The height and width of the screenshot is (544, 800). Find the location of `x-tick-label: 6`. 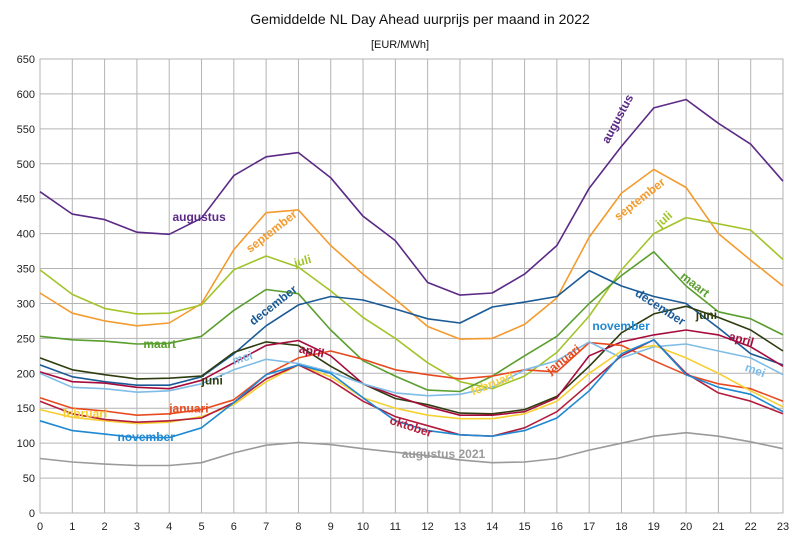

x-tick-label: 6 is located at coordinates (234, 527).